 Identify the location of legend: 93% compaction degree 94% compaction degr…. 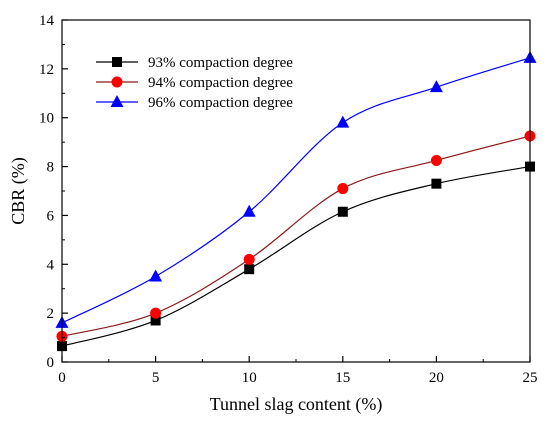
(194, 83).